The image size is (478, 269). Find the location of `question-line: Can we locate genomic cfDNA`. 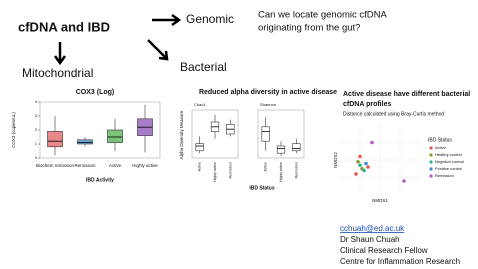

question-line: Can we locate genomic cfDNA is located at coordinates (322, 15).